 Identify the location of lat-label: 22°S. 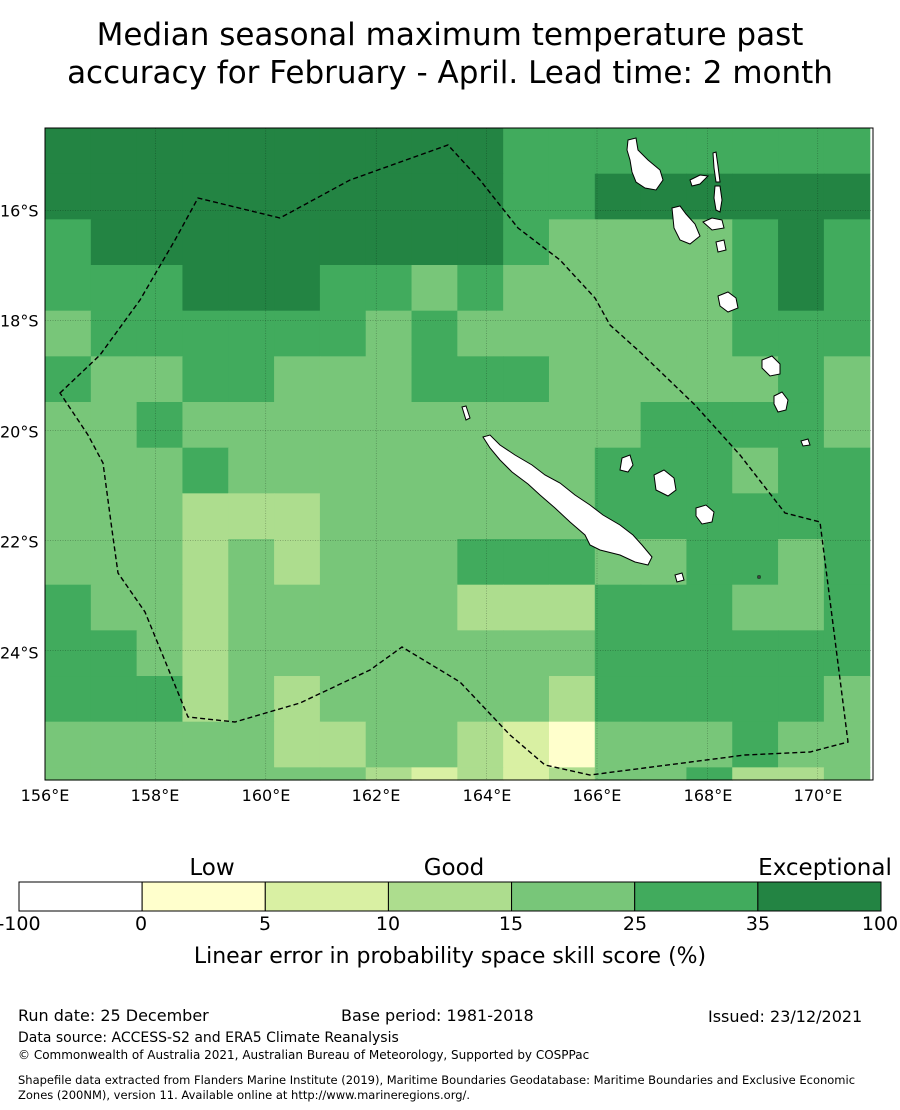
(19, 542).